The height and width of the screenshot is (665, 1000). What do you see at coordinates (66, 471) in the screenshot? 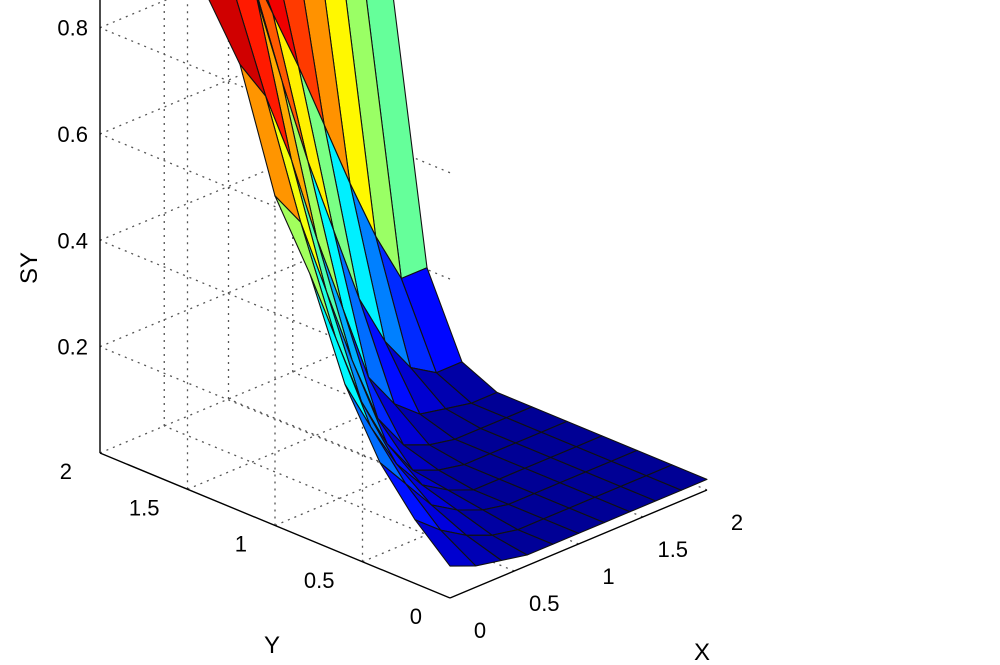
I see `y-tick-label: 2` at bounding box center [66, 471].